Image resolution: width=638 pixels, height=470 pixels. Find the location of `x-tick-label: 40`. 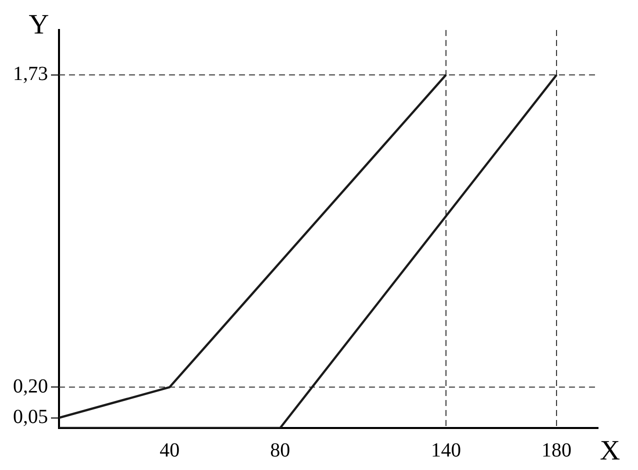

x-tick-label: 40 is located at coordinates (170, 450).